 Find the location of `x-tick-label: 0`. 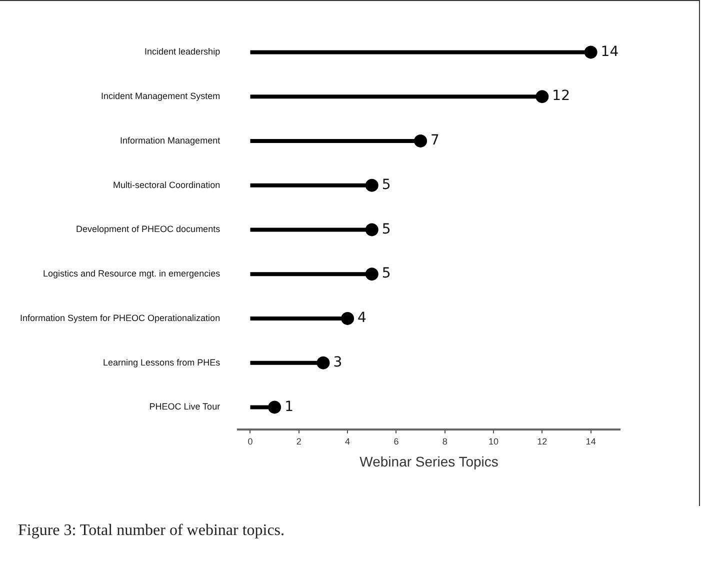

x-tick-label: 0 is located at coordinates (250, 441).